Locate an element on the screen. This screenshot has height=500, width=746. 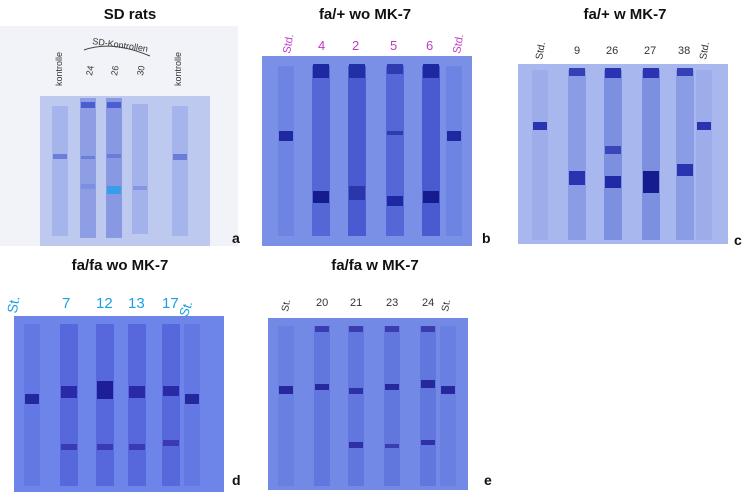
lane-label: 9 is located at coordinates (577, 51).